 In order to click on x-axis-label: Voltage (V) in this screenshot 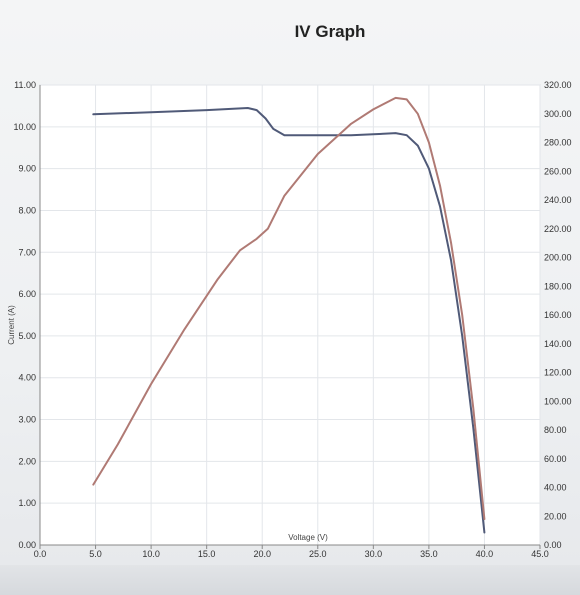, I will do `click(308, 537)`.